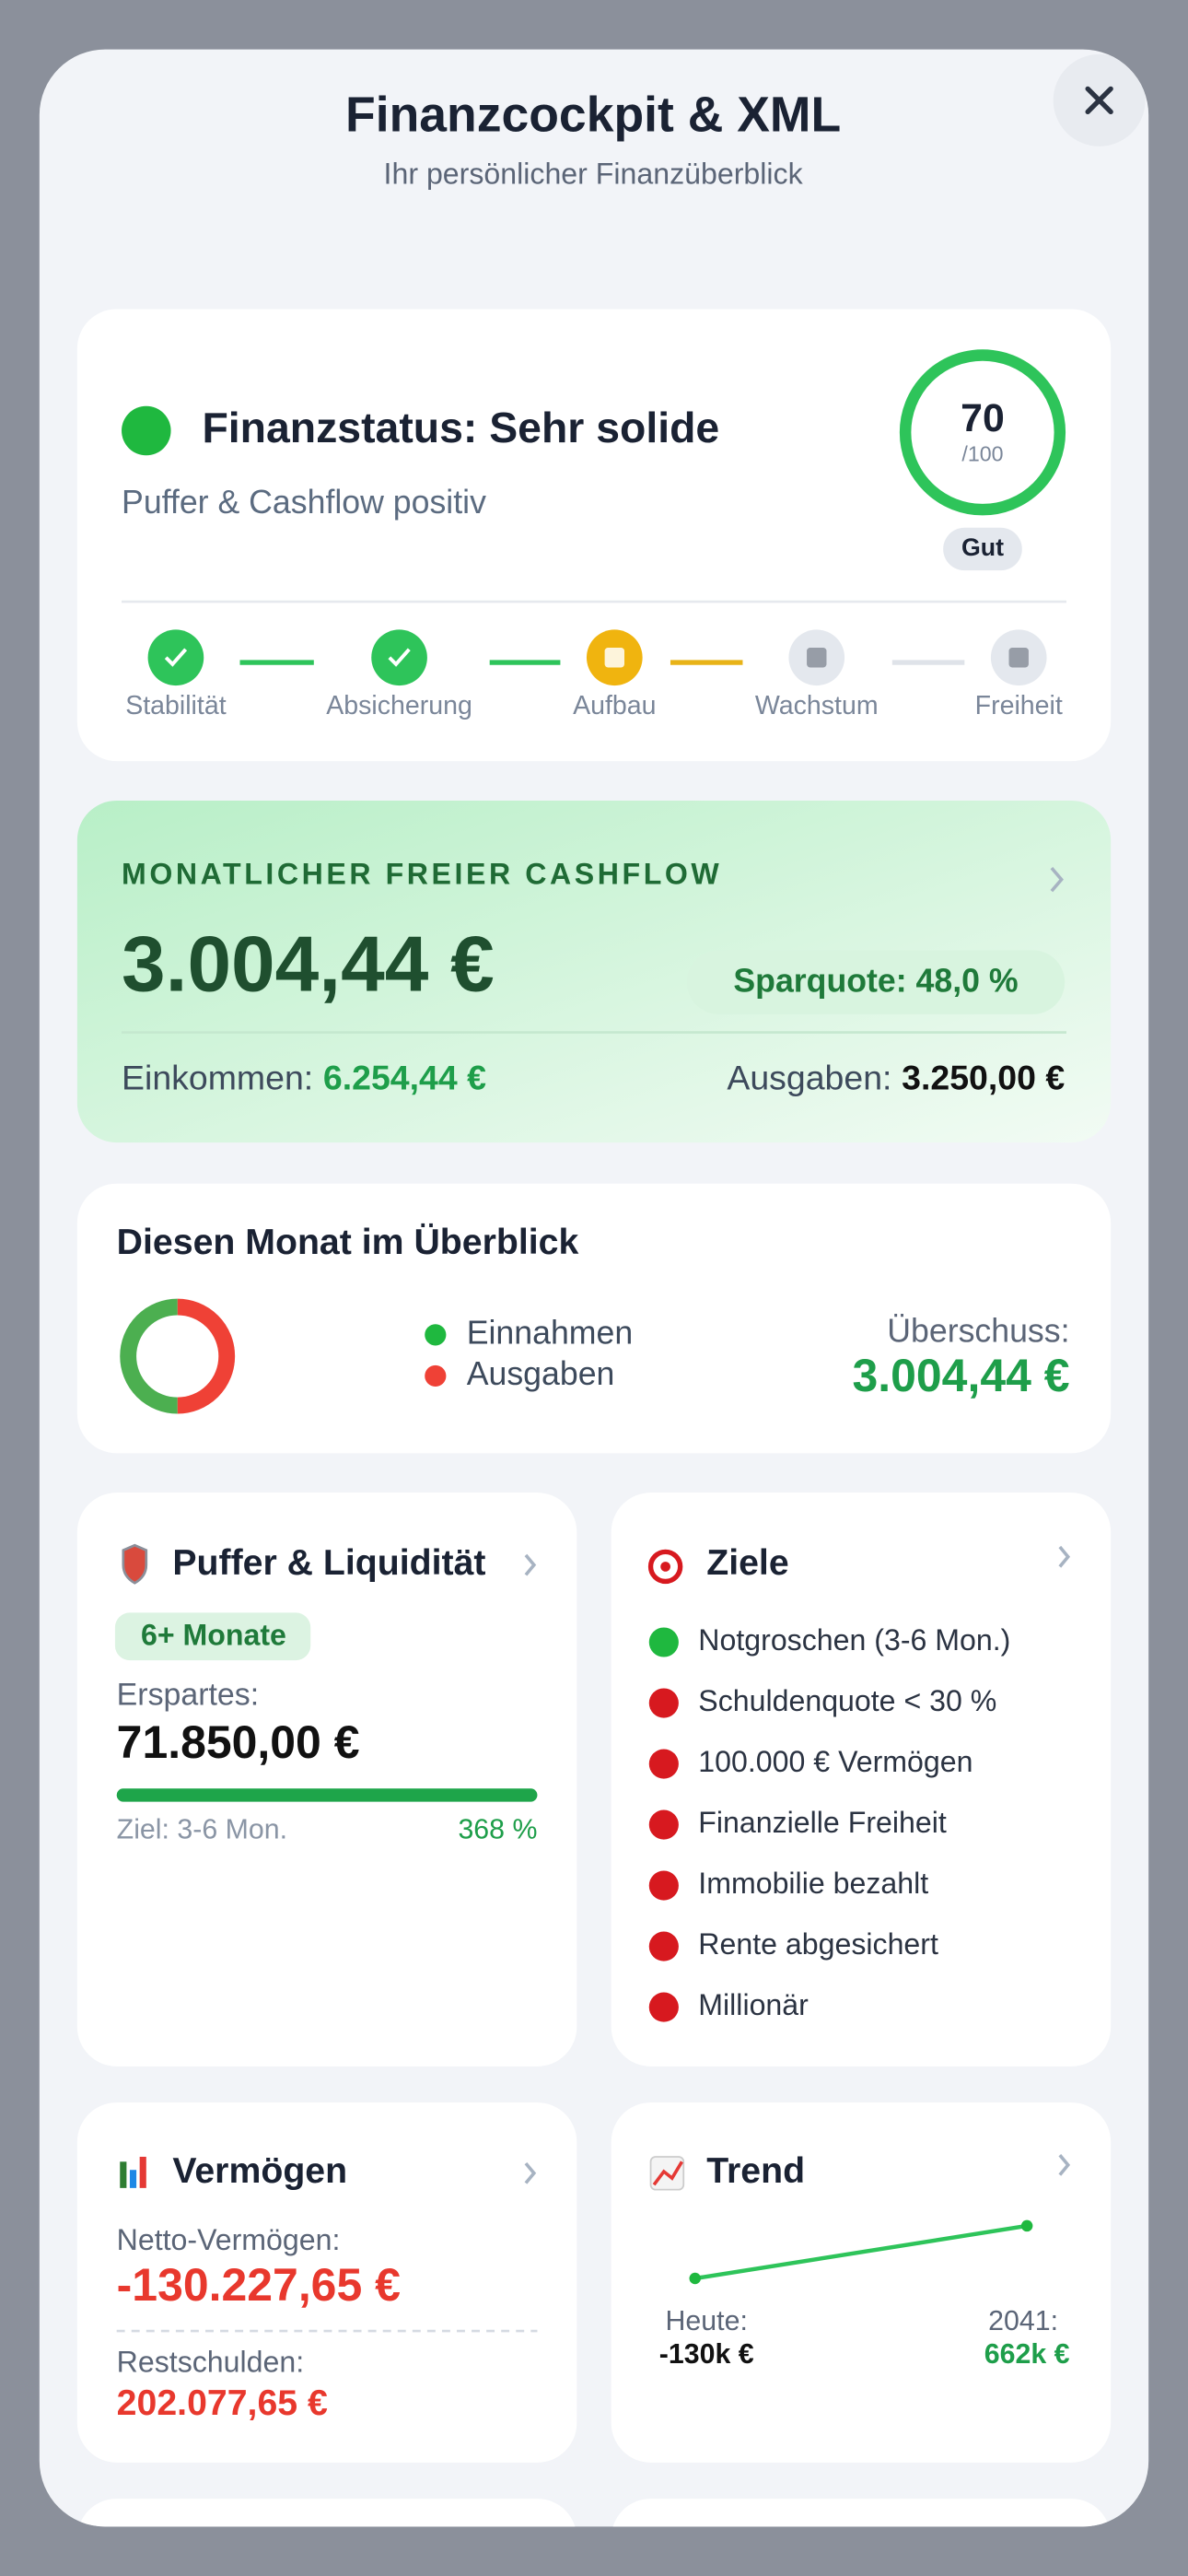 The image size is (1188, 2576). I want to click on debt: 202.077,65 €, so click(222, 2403).